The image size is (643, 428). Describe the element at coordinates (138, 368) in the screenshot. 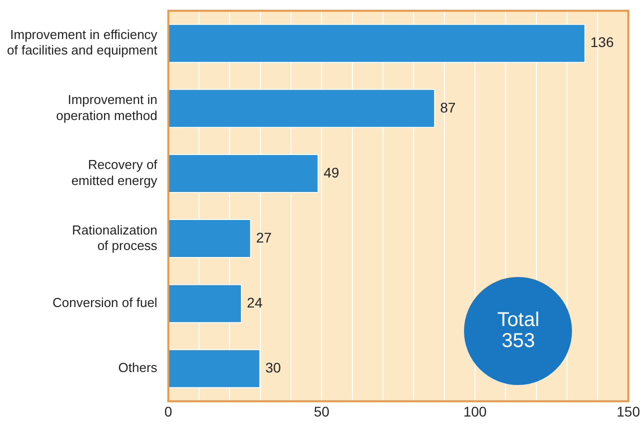

I see `y-tick-label: Others` at that location.